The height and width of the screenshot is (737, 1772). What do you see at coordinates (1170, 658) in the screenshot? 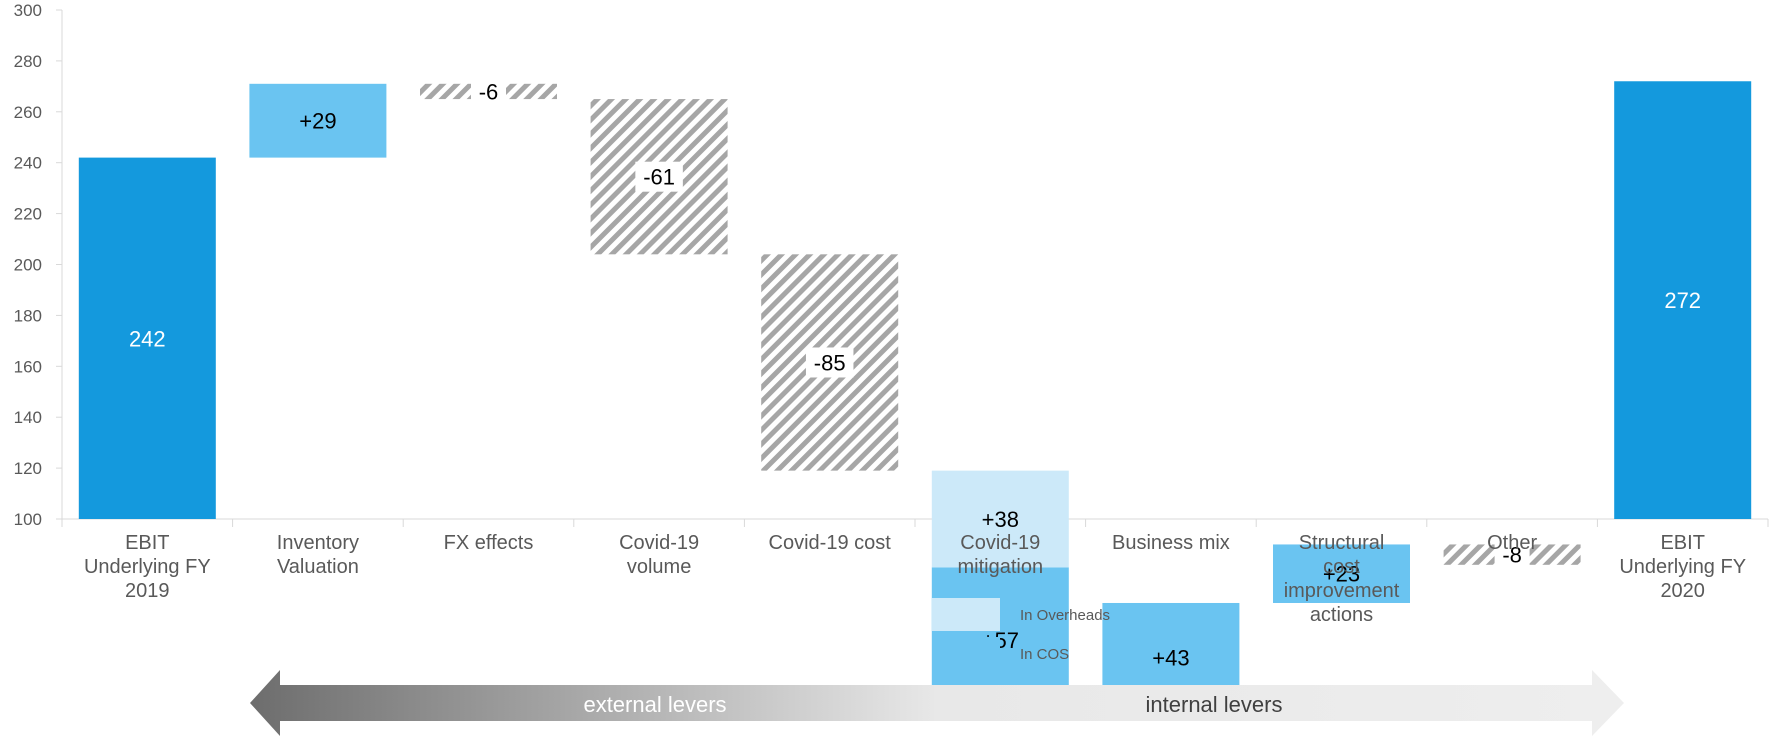
I see `data-label: +43` at bounding box center [1170, 658].